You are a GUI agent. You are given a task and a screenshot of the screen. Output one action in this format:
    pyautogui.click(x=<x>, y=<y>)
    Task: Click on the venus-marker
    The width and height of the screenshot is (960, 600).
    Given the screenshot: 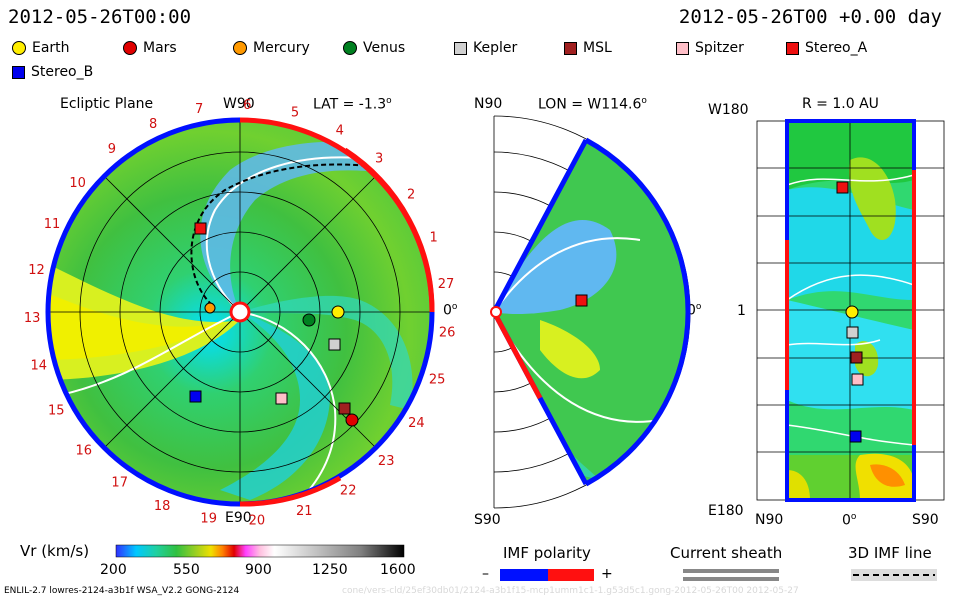 What is the action you would take?
    pyautogui.click(x=309, y=320)
    